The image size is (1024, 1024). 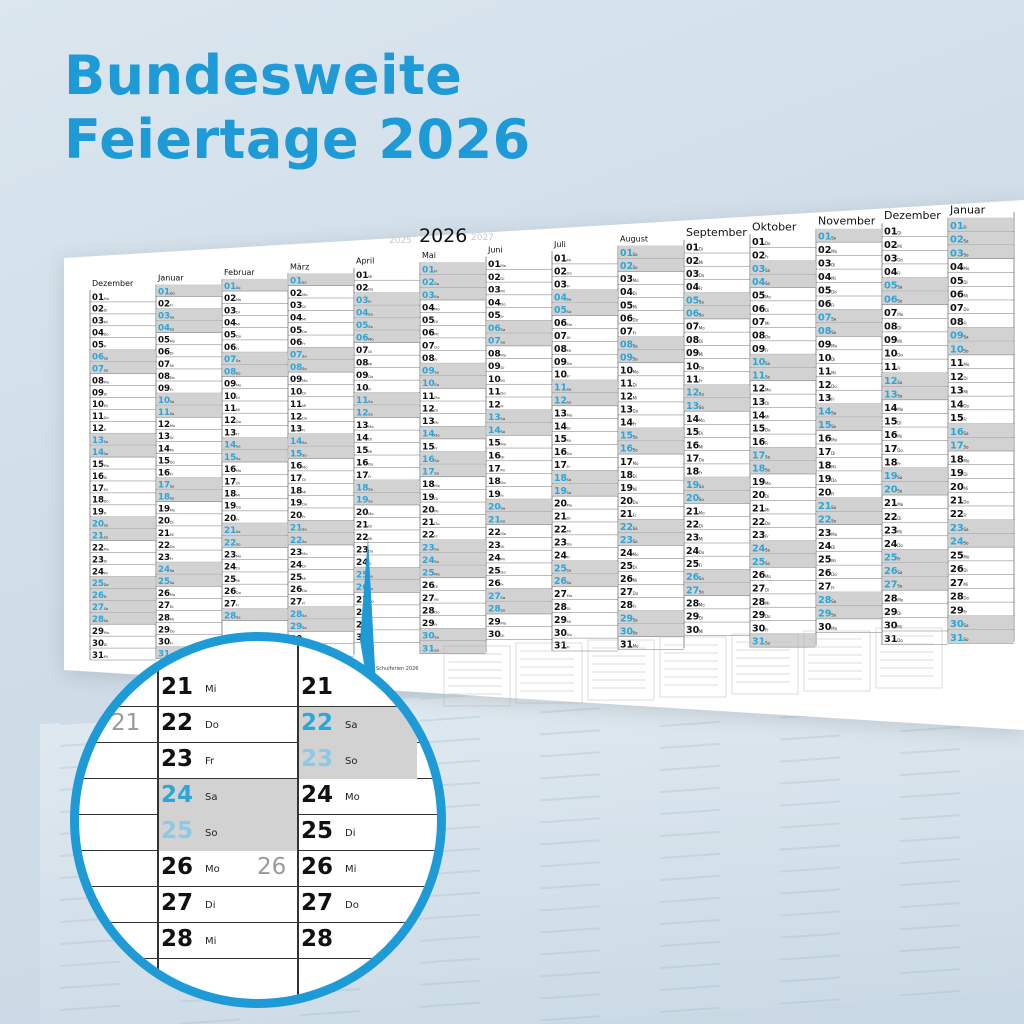 I want to click on day-number: 14, so click(x=164, y=449).